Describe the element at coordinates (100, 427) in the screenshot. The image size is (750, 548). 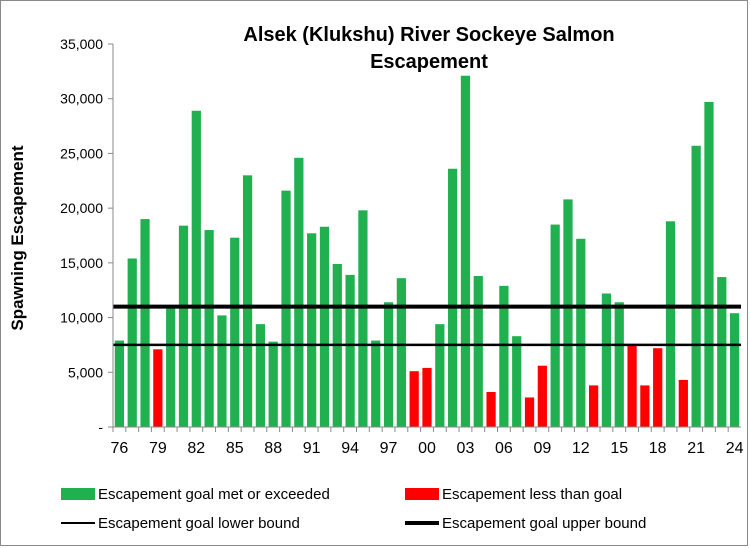
I see `y-tick-label: -` at that location.